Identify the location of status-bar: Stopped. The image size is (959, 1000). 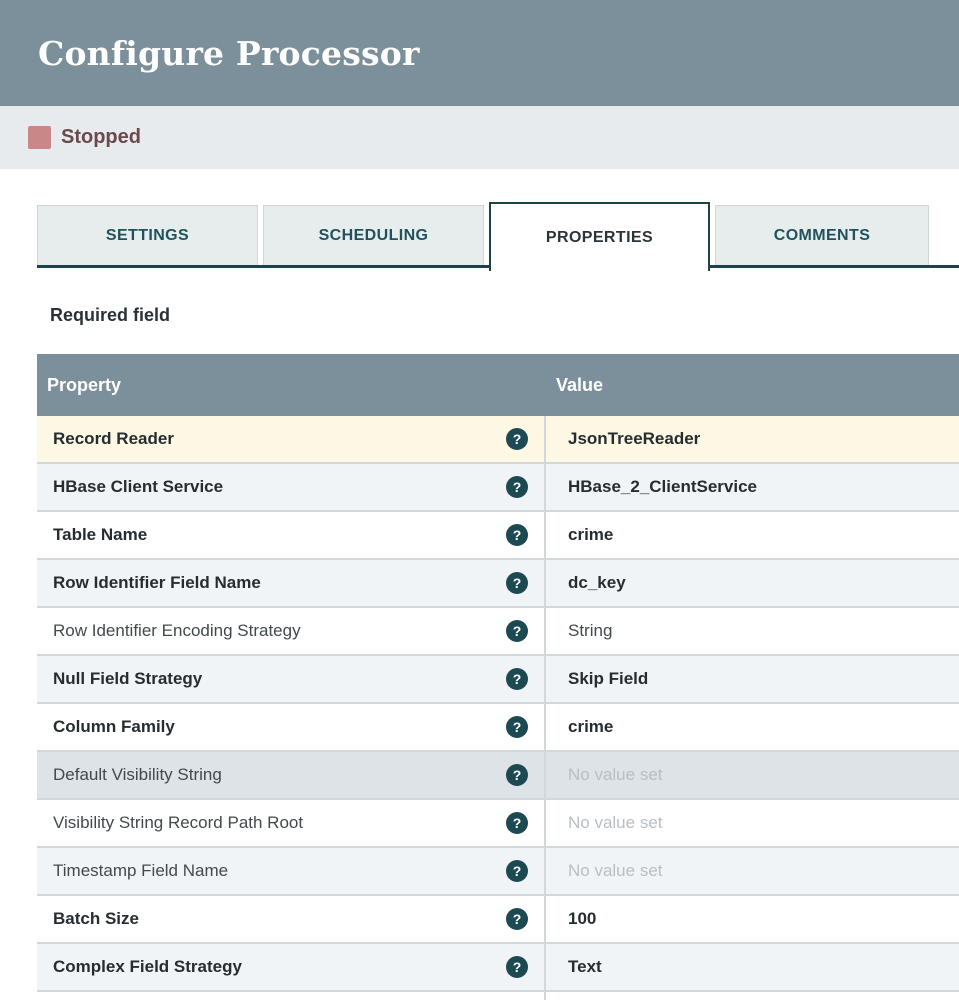
(479, 137).